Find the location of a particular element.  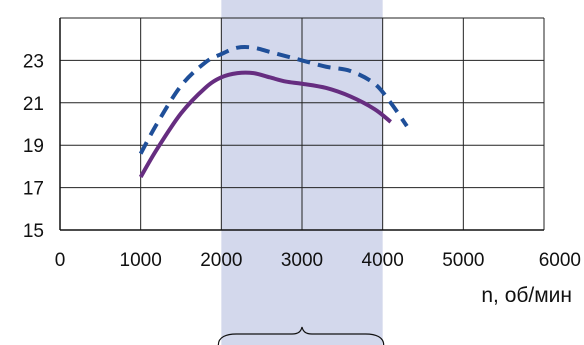

series-line-dashed is located at coordinates (273, 100).